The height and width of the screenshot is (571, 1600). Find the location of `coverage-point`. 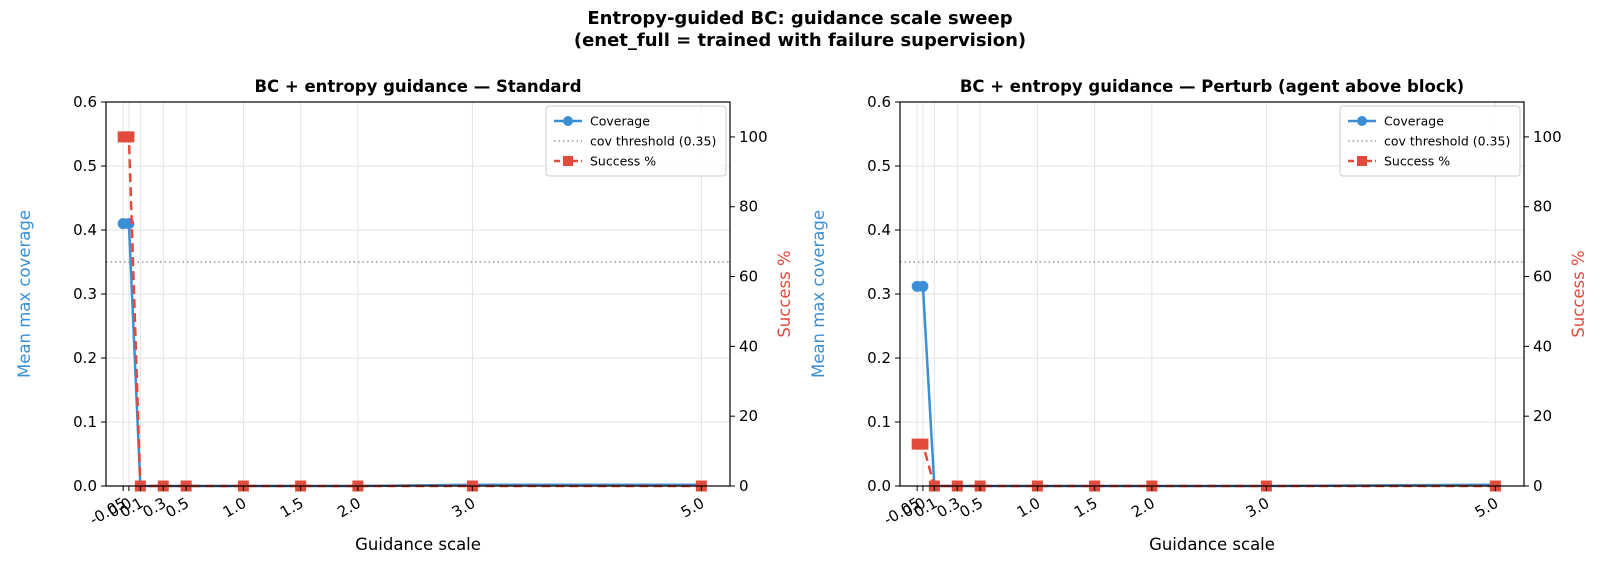

coverage-point is located at coordinates (923, 286).